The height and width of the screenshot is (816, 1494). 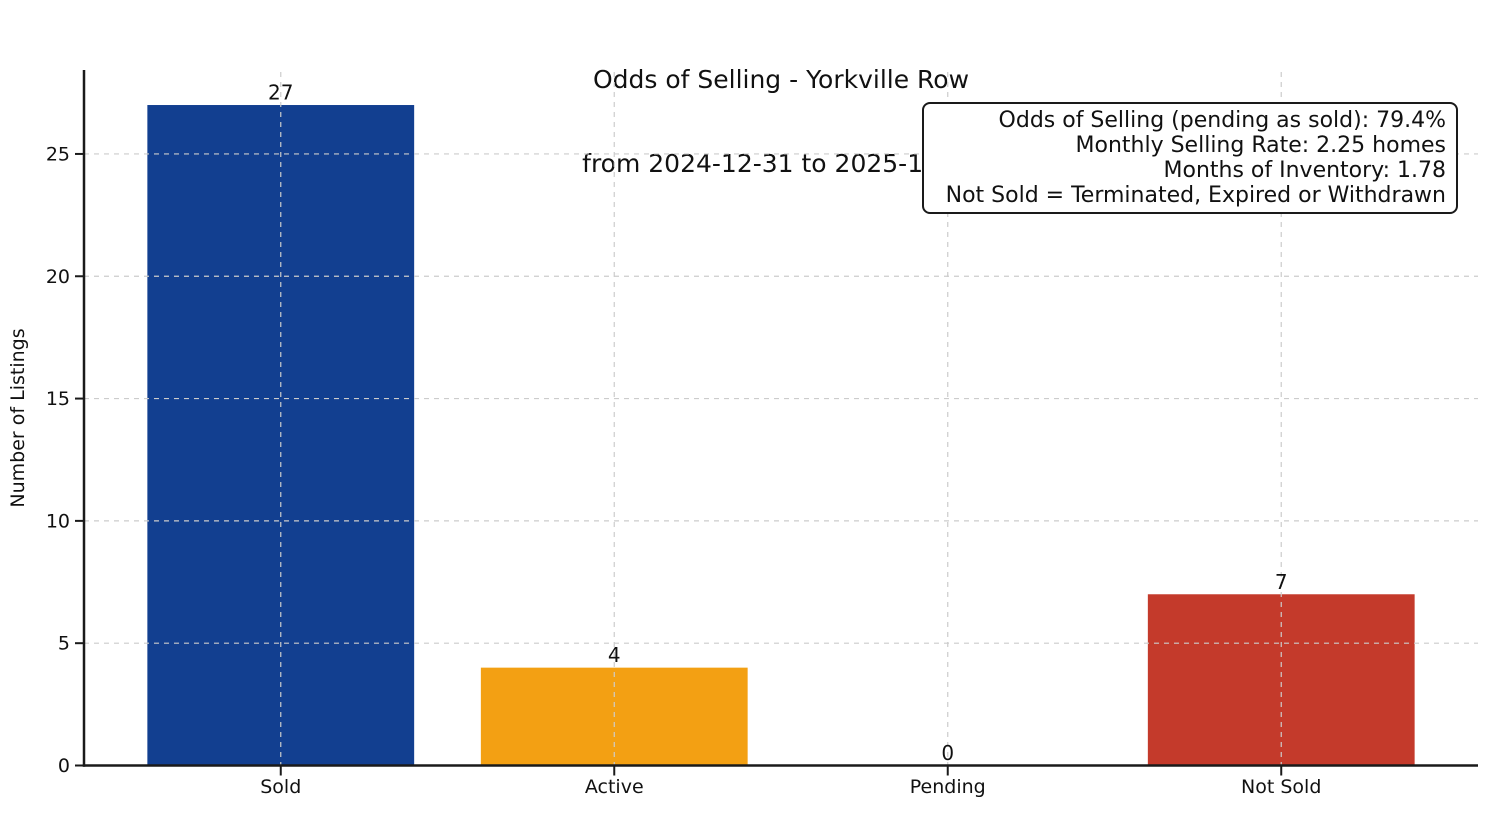 What do you see at coordinates (948, 787) in the screenshot?
I see `x-tick-label-pending: Pending` at bounding box center [948, 787].